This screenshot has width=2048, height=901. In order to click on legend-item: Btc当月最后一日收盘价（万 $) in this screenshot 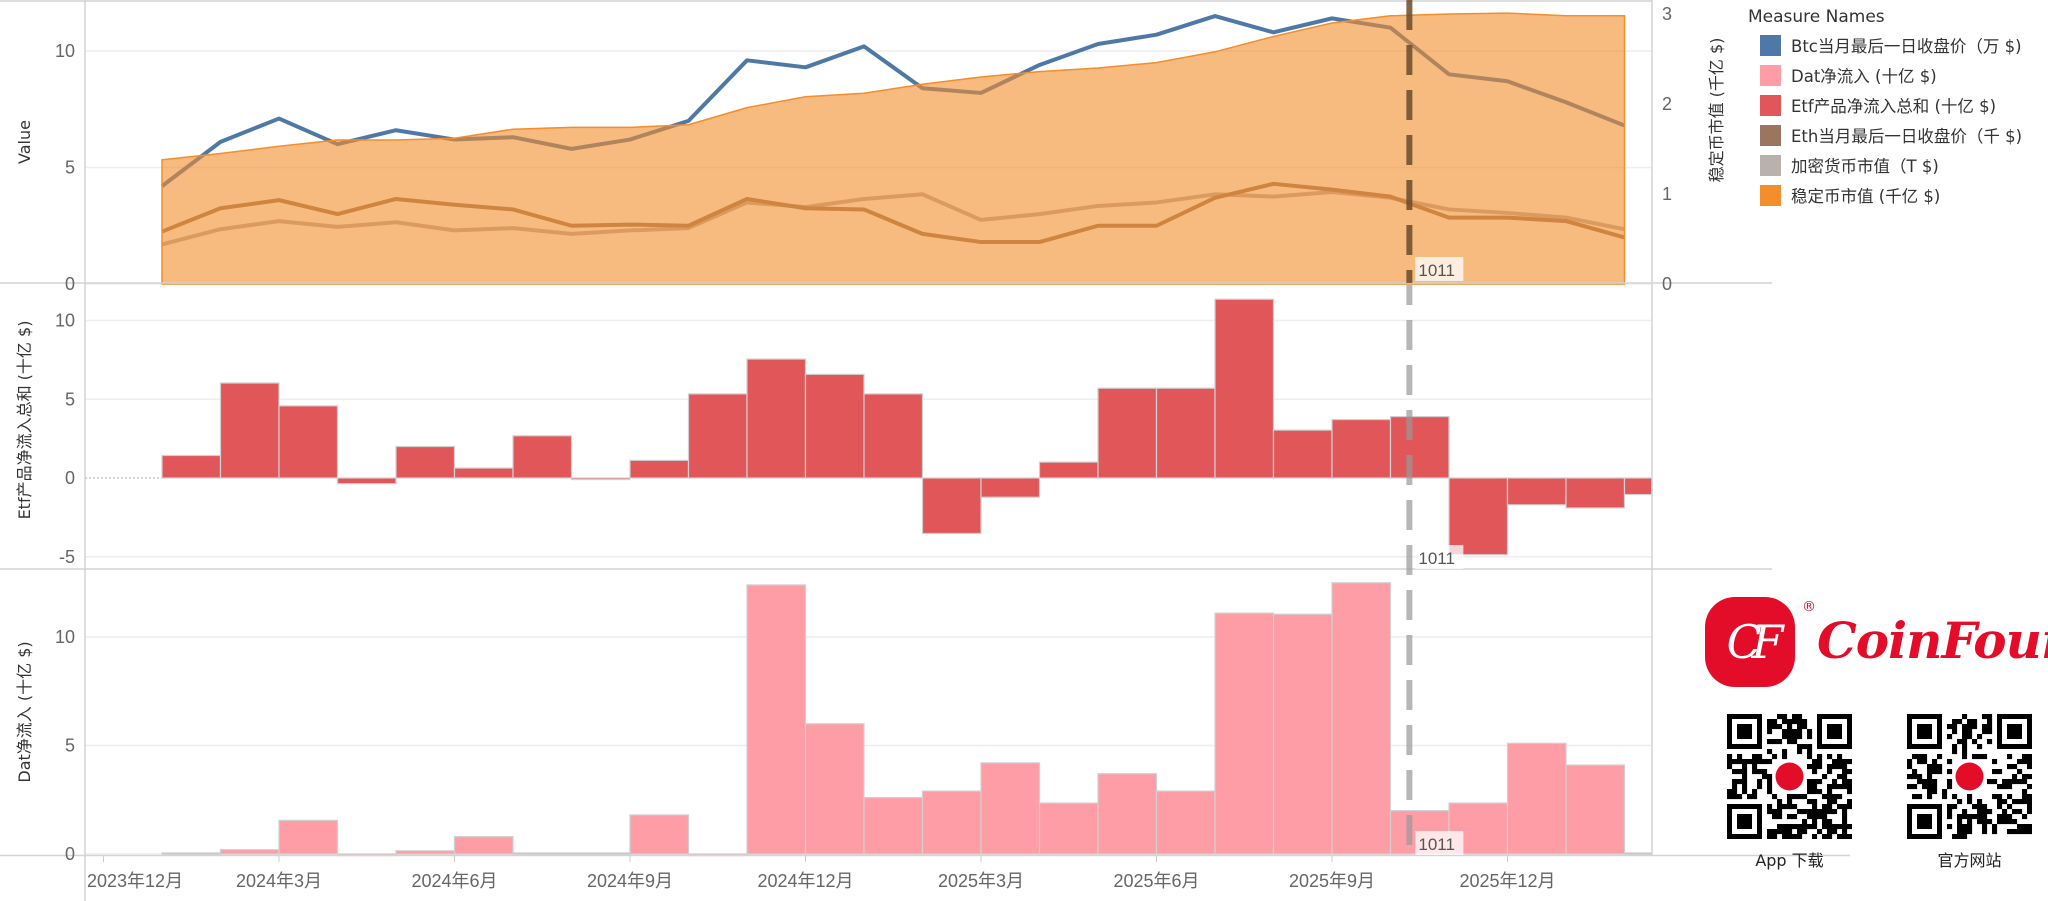, I will do `click(1898, 45)`.